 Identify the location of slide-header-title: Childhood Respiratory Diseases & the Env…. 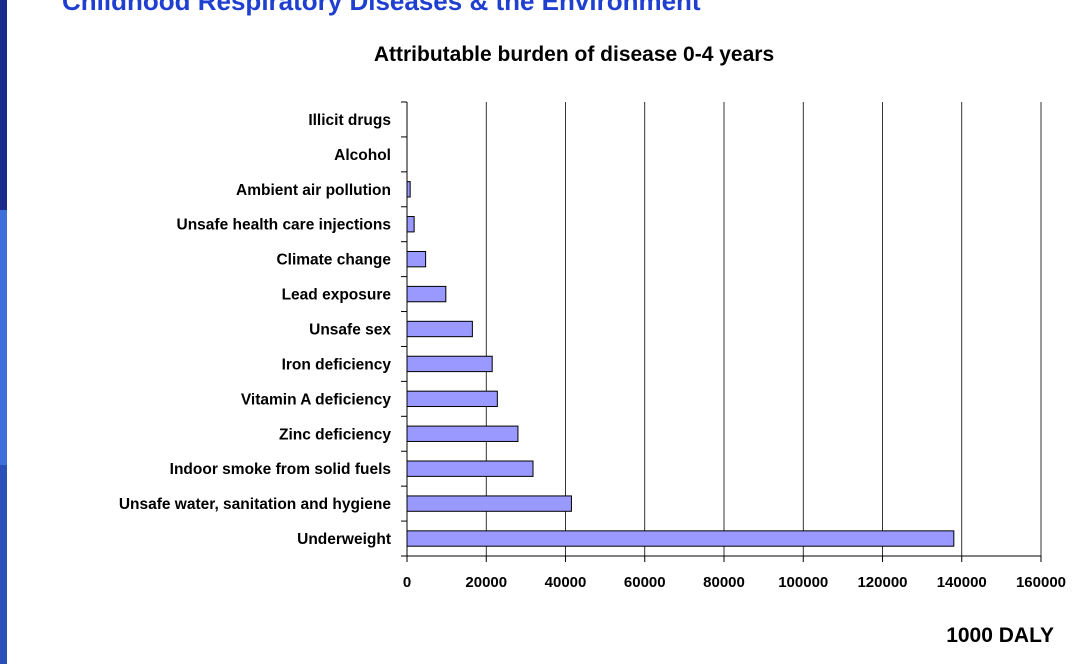
(381, 8).